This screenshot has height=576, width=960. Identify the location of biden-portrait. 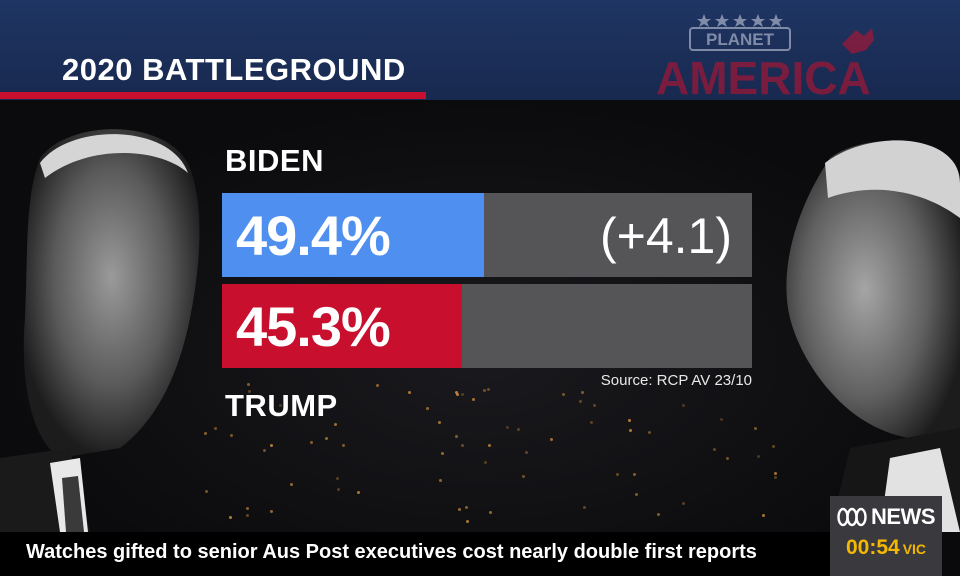
(100, 330).